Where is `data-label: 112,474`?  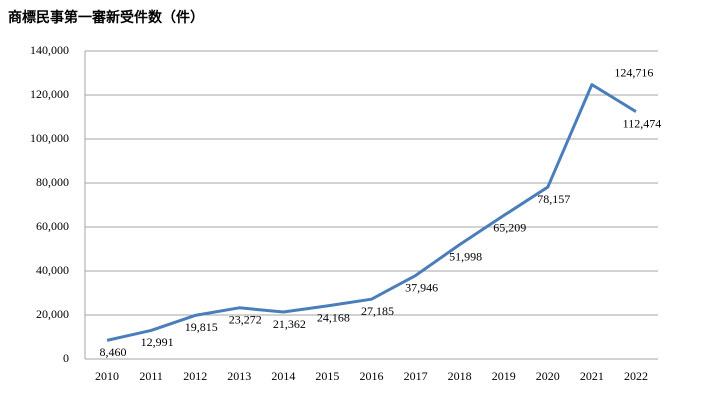
data-label: 112,474 is located at coordinates (642, 123).